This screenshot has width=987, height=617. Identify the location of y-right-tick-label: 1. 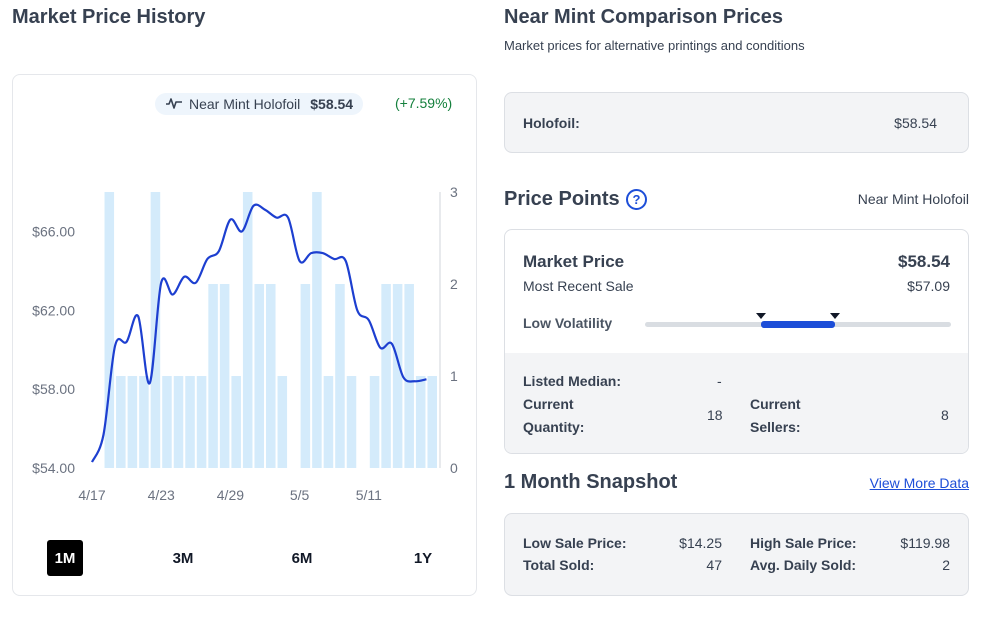
(454, 376).